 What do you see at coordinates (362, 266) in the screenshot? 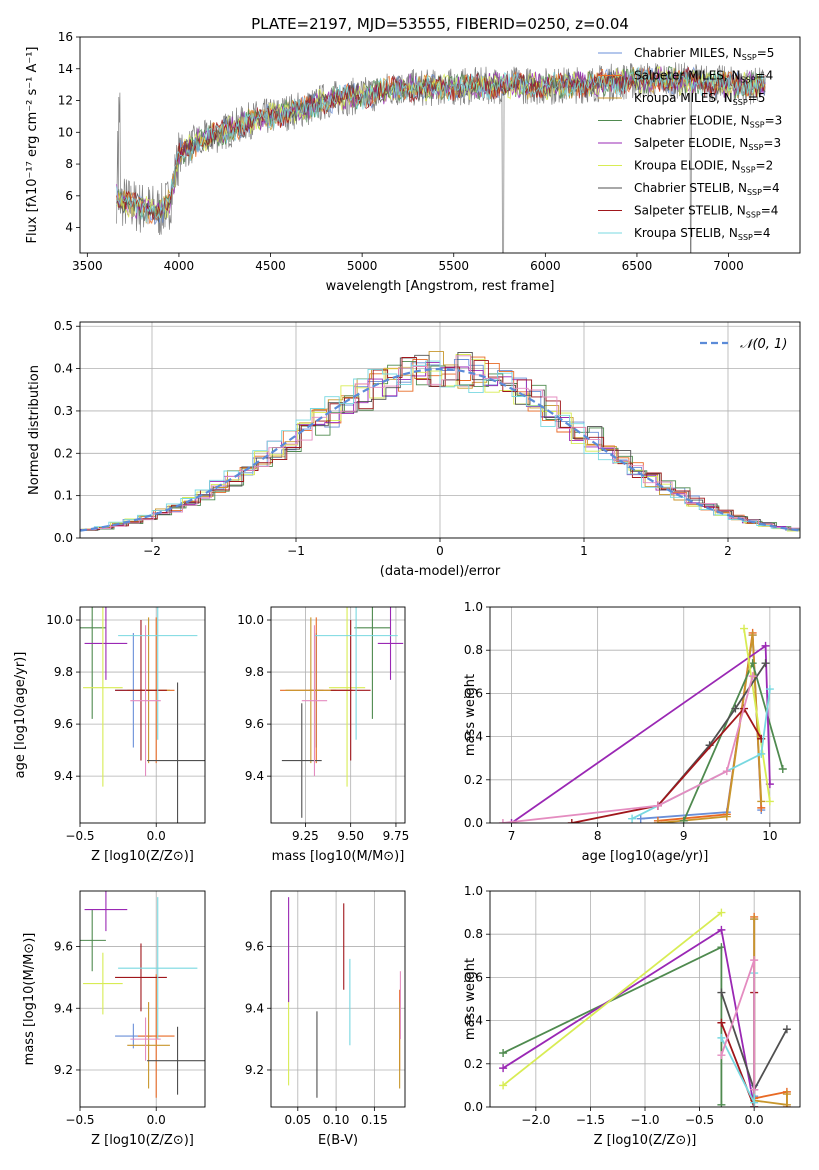
I see `x-tick-label: 5000` at bounding box center [362, 266].